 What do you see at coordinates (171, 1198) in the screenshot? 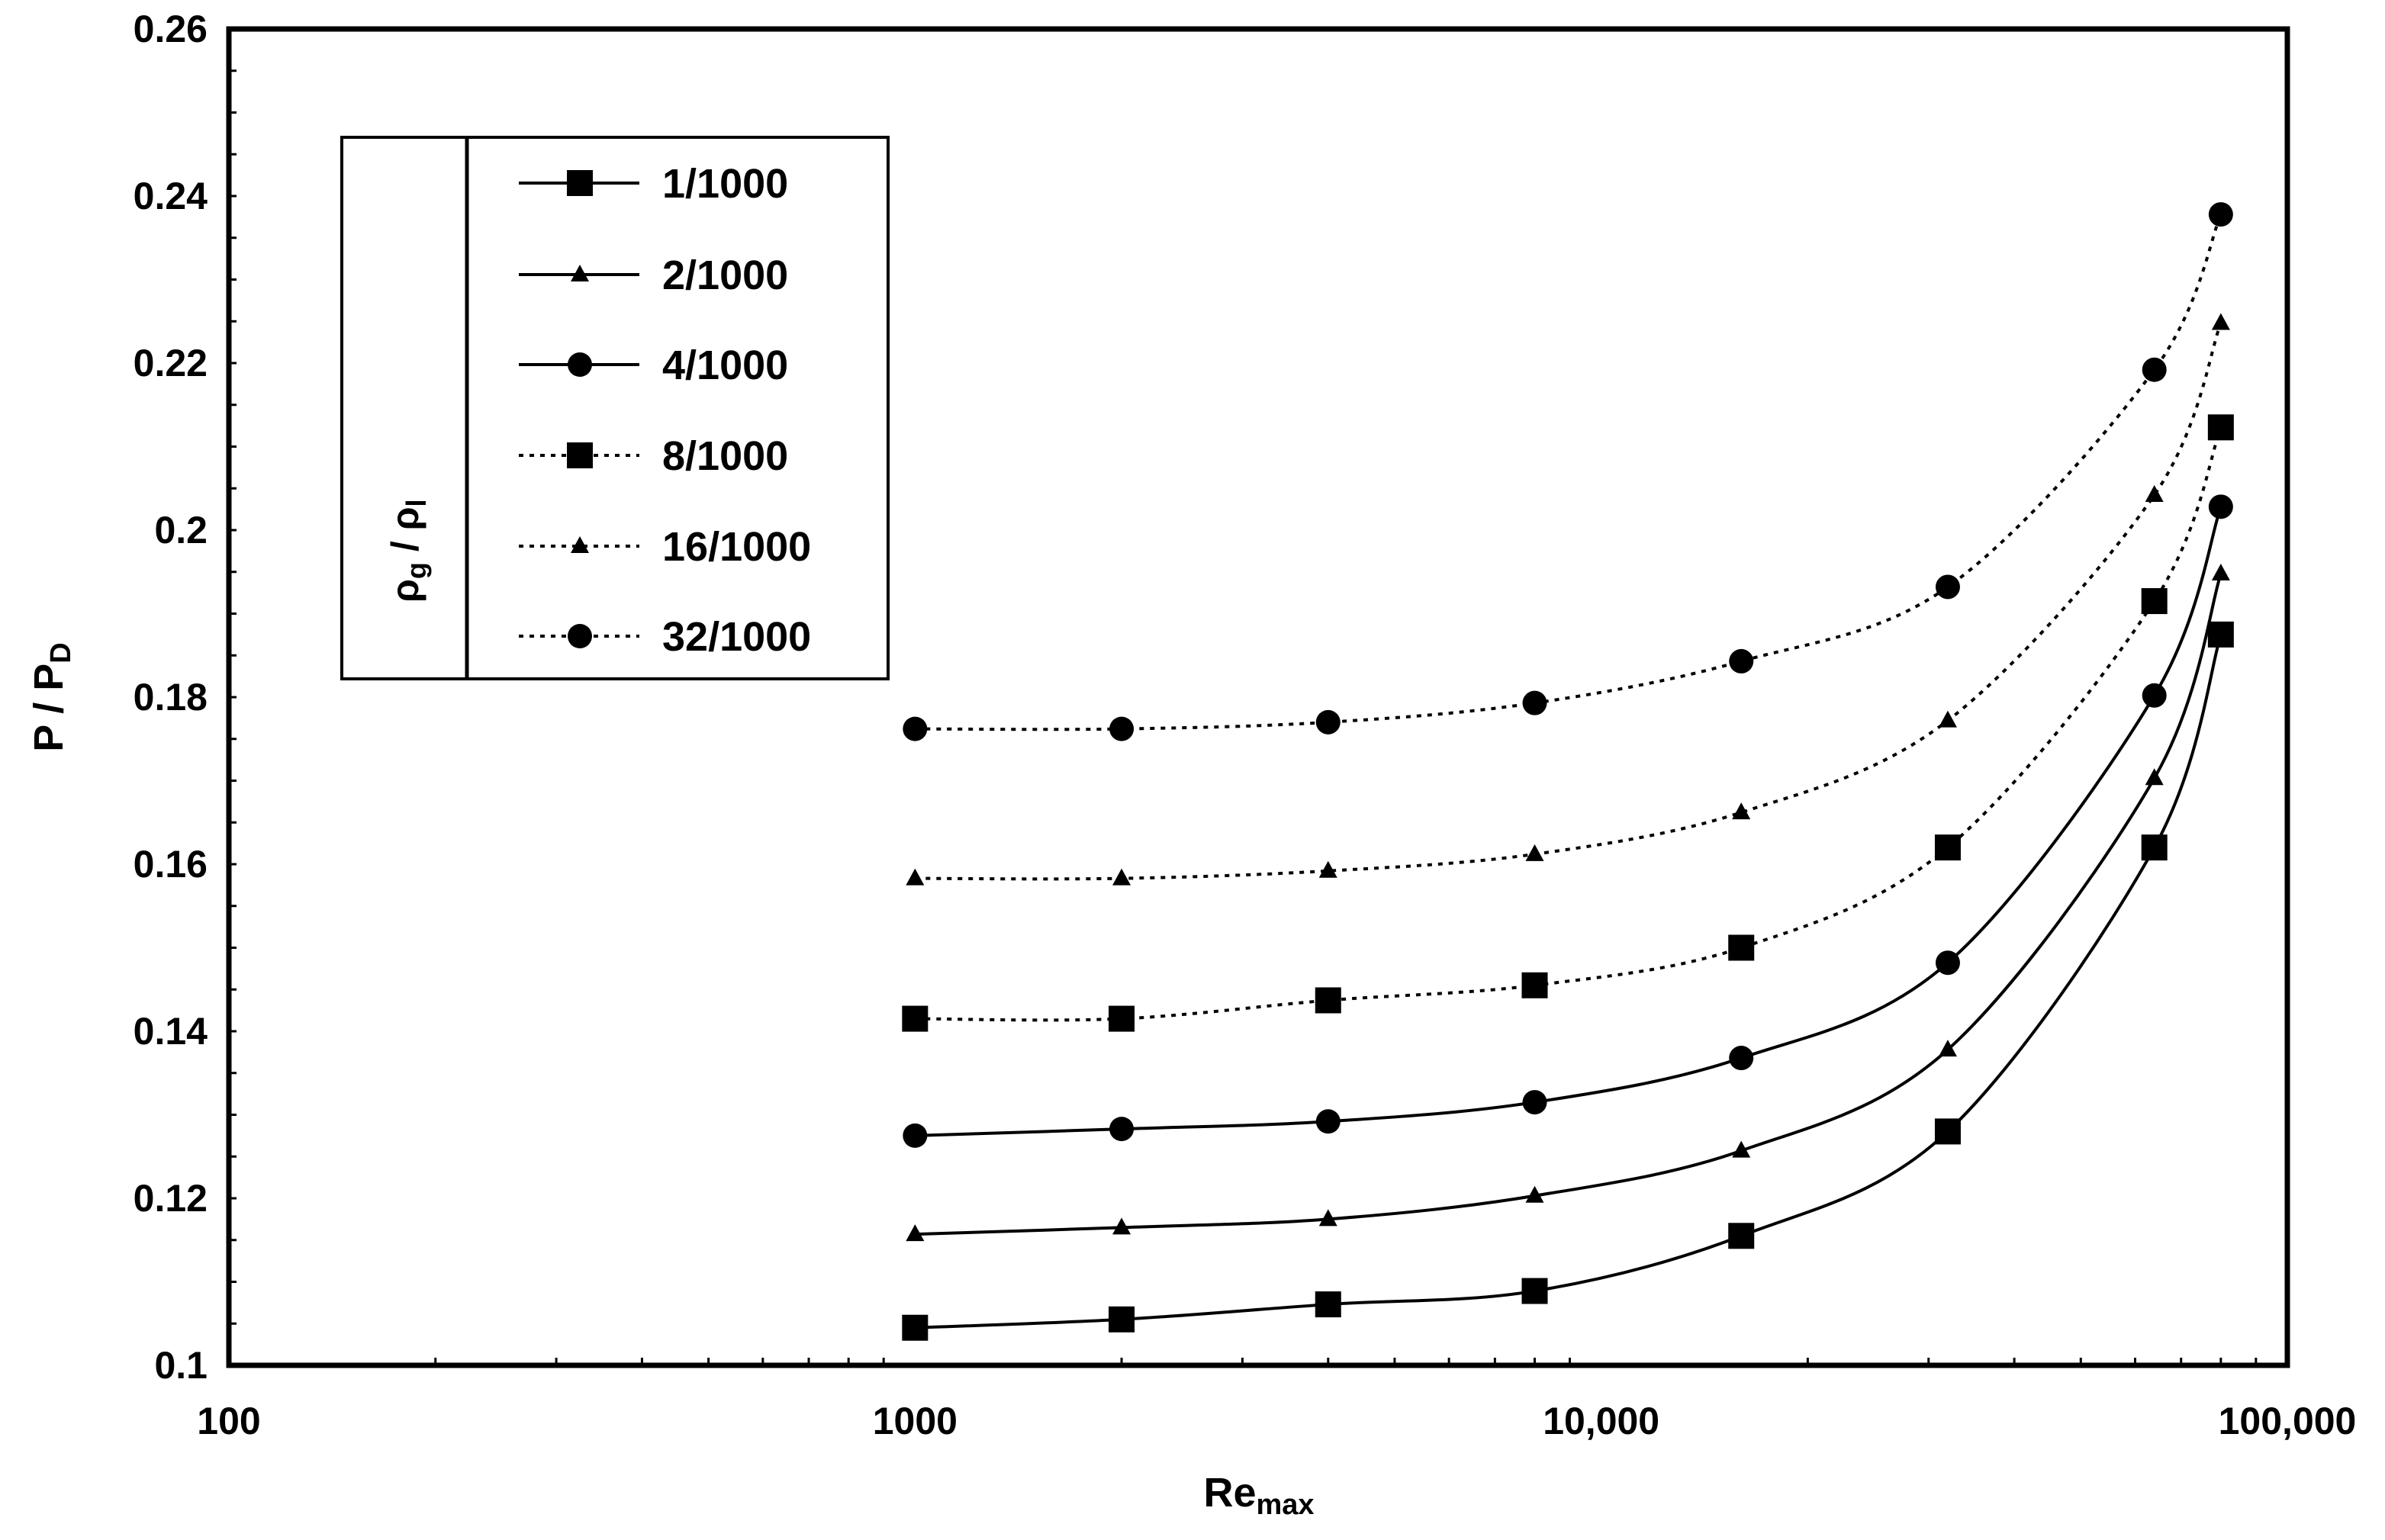
I see `y-tick-label: 0.12` at bounding box center [171, 1198].